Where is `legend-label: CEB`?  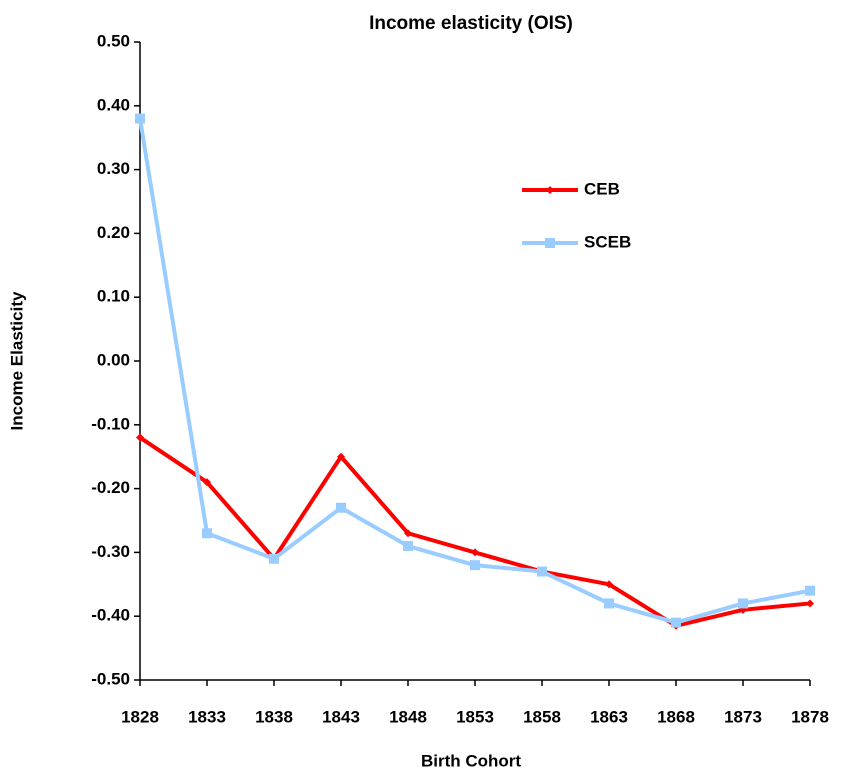
legend-label: CEB is located at coordinates (602, 188).